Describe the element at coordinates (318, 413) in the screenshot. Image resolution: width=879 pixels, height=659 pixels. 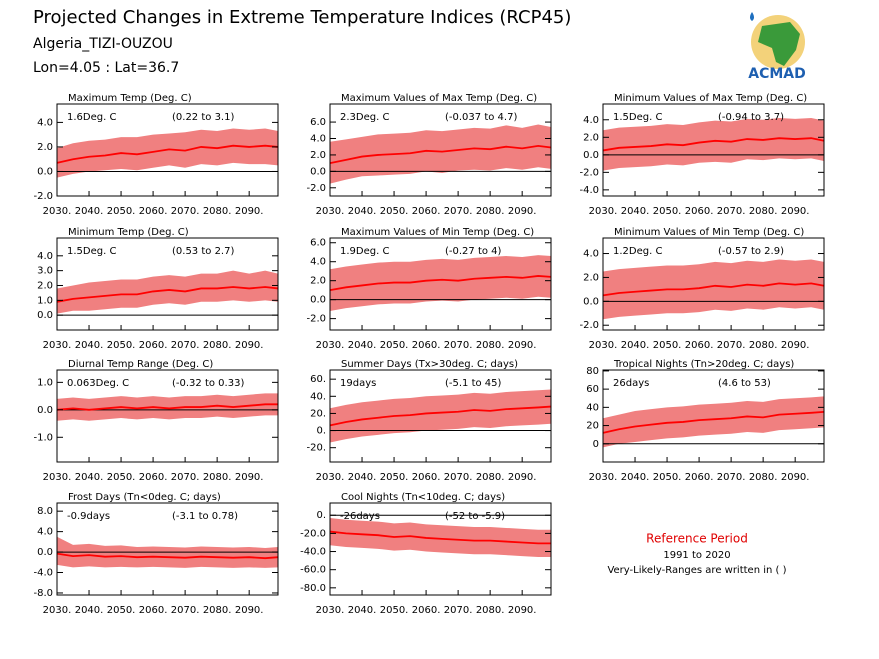
I see `y-tick-label: 20.` at that location.